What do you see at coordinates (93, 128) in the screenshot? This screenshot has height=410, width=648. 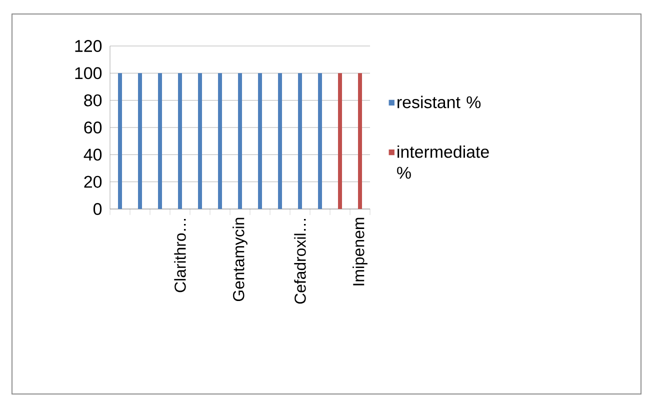 I see `y-tick-label: 60` at bounding box center [93, 128].